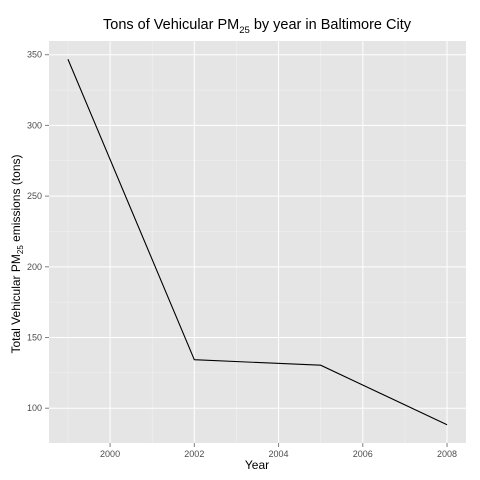 This screenshot has width=480, height=480. Describe the element at coordinates (34, 408) in the screenshot. I see `y-tick-label: 100` at that location.